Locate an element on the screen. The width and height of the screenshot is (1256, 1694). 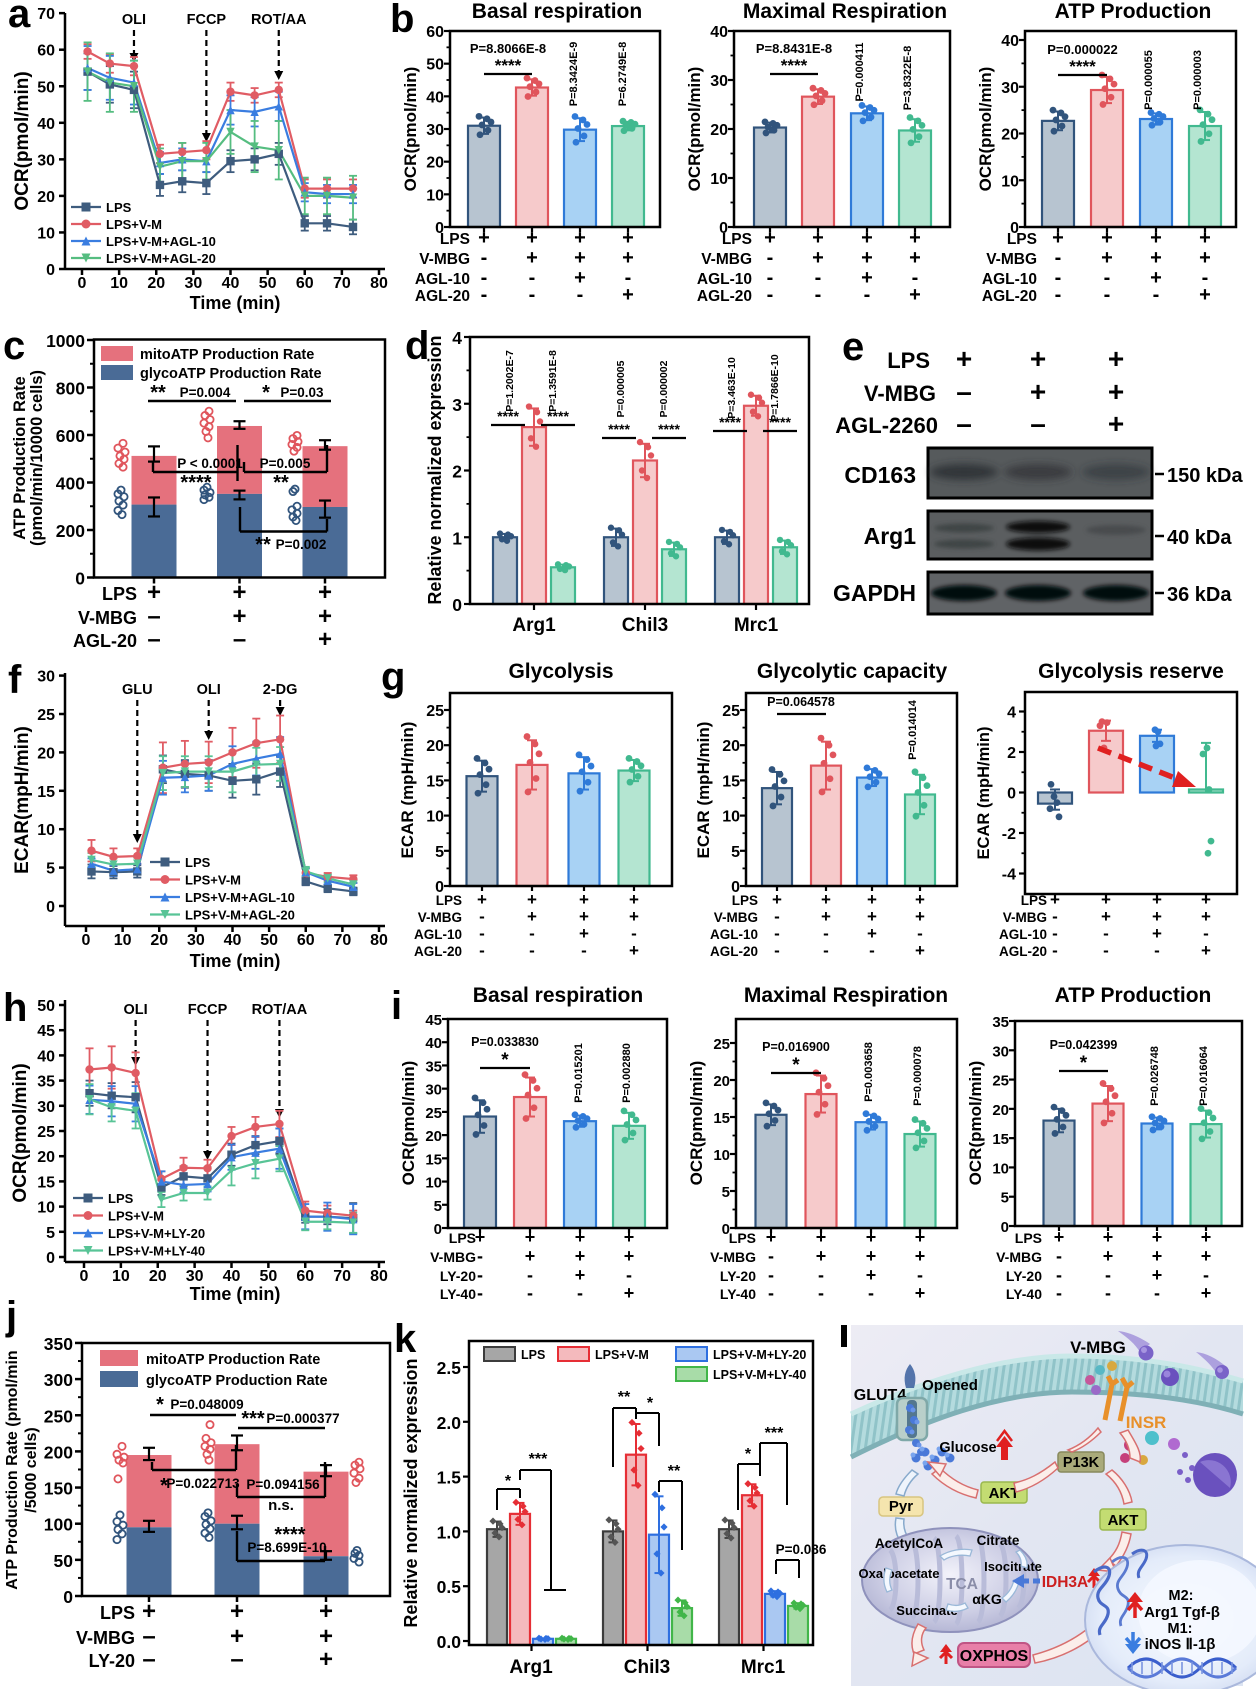
svg-text: 250 is located at coordinates (58, 1416).